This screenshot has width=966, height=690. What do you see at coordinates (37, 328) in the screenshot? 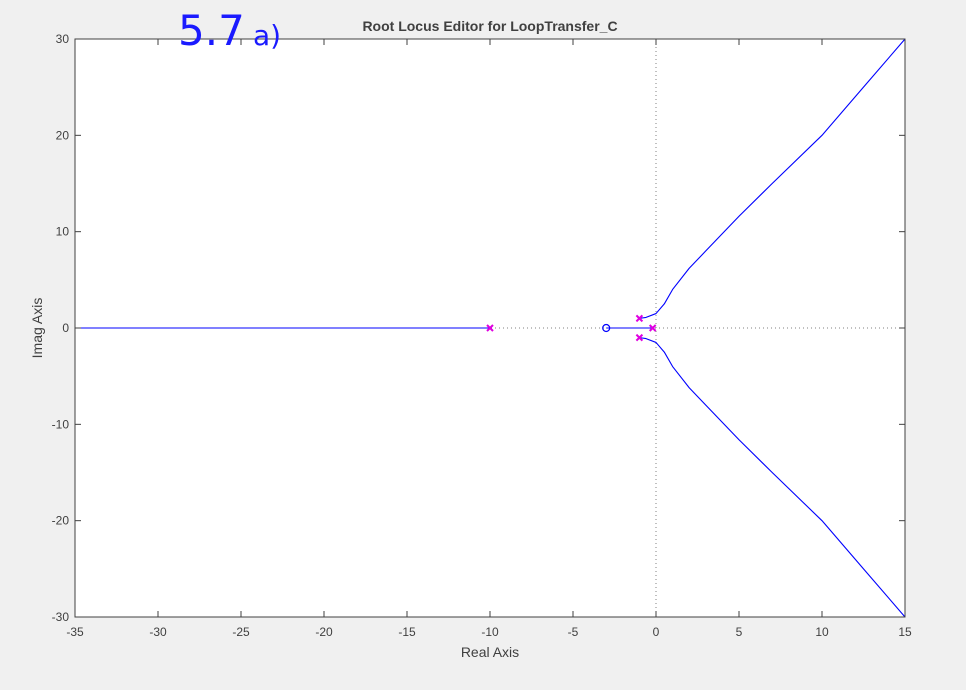
I see `y-axis-label: Imag Axis` at bounding box center [37, 328].